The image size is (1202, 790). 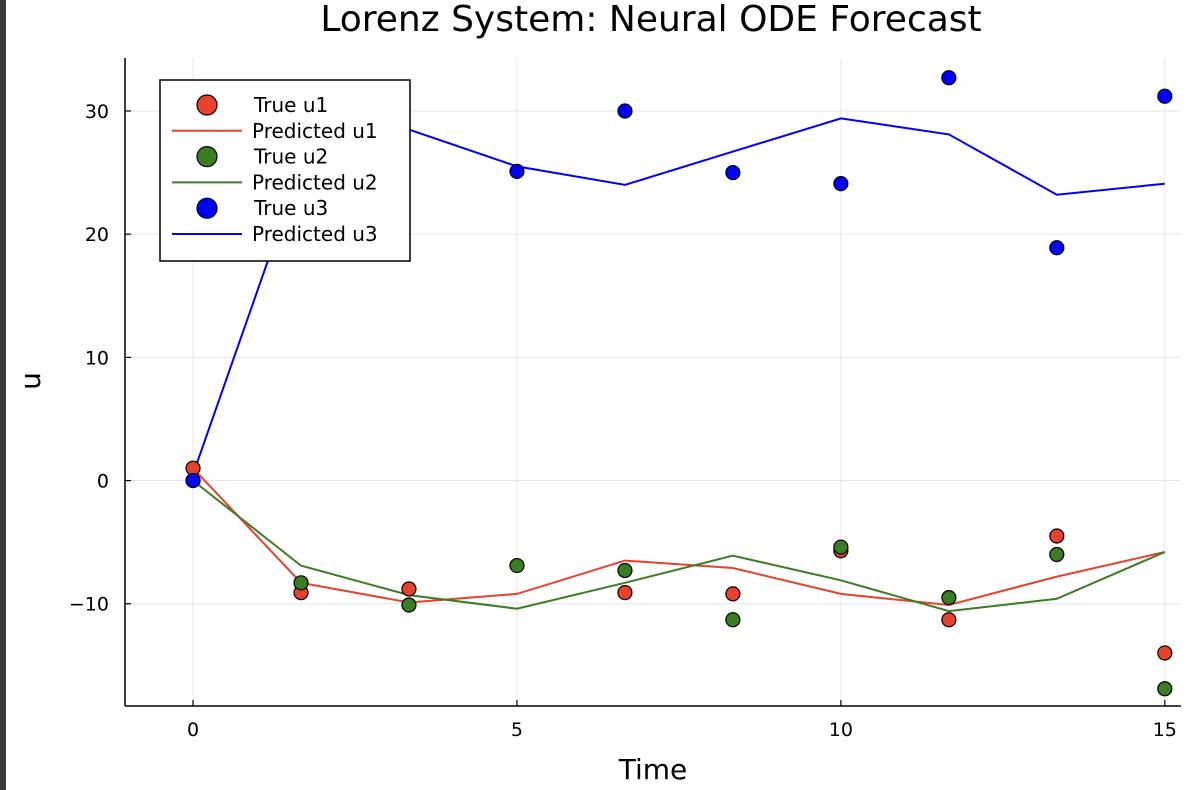 I want to click on x-tick-label: 0, so click(x=193, y=730).